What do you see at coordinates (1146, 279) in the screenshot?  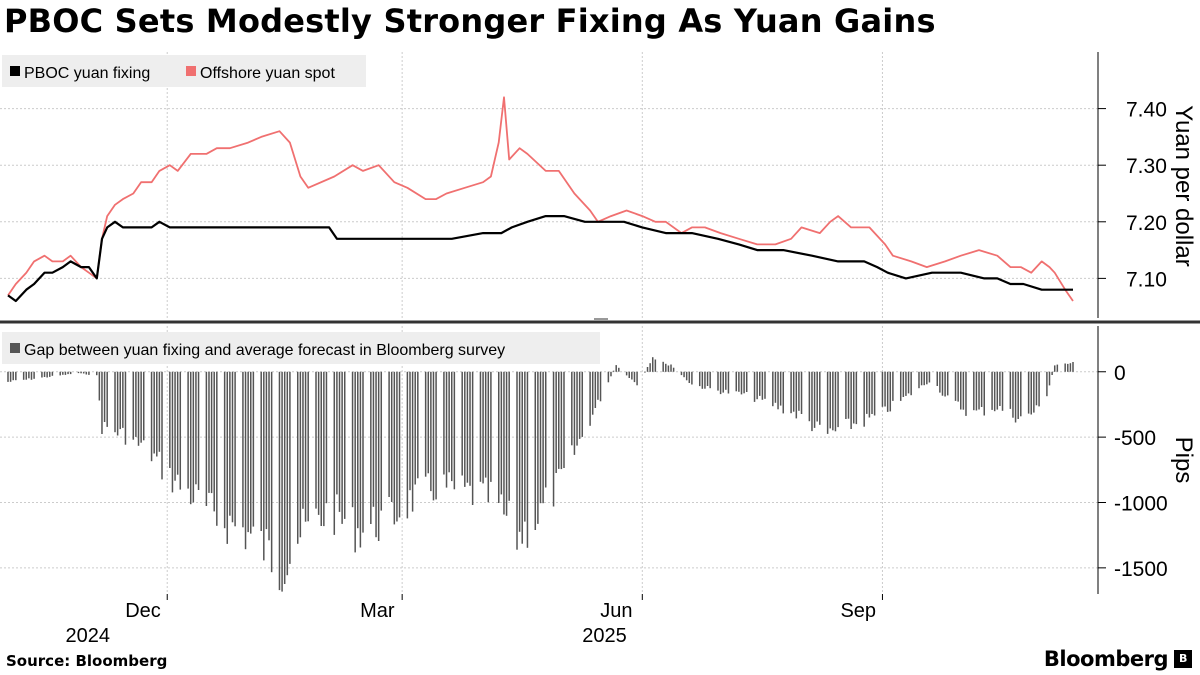 I see `top-ytick-label: 7.10` at bounding box center [1146, 279].